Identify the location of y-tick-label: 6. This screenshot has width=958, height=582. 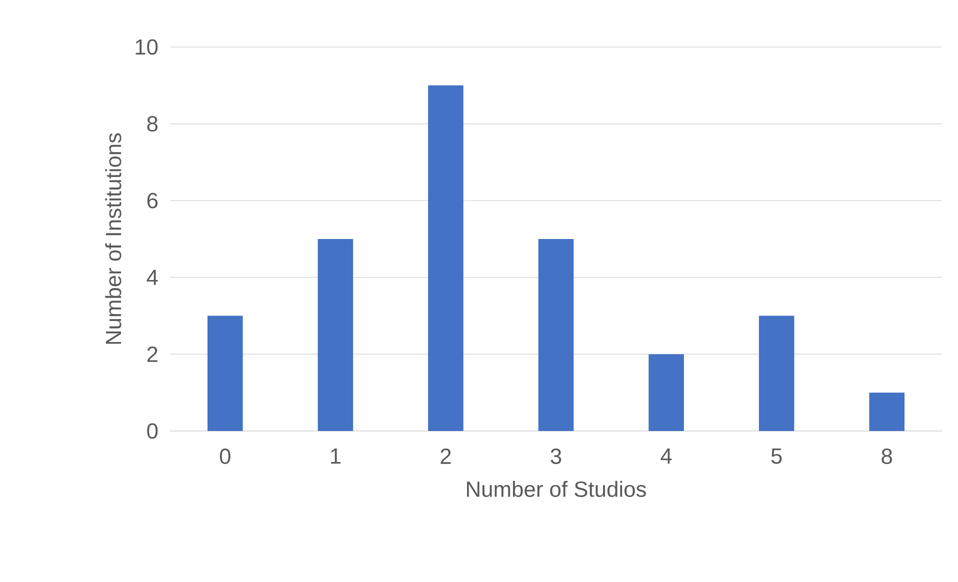
(152, 200).